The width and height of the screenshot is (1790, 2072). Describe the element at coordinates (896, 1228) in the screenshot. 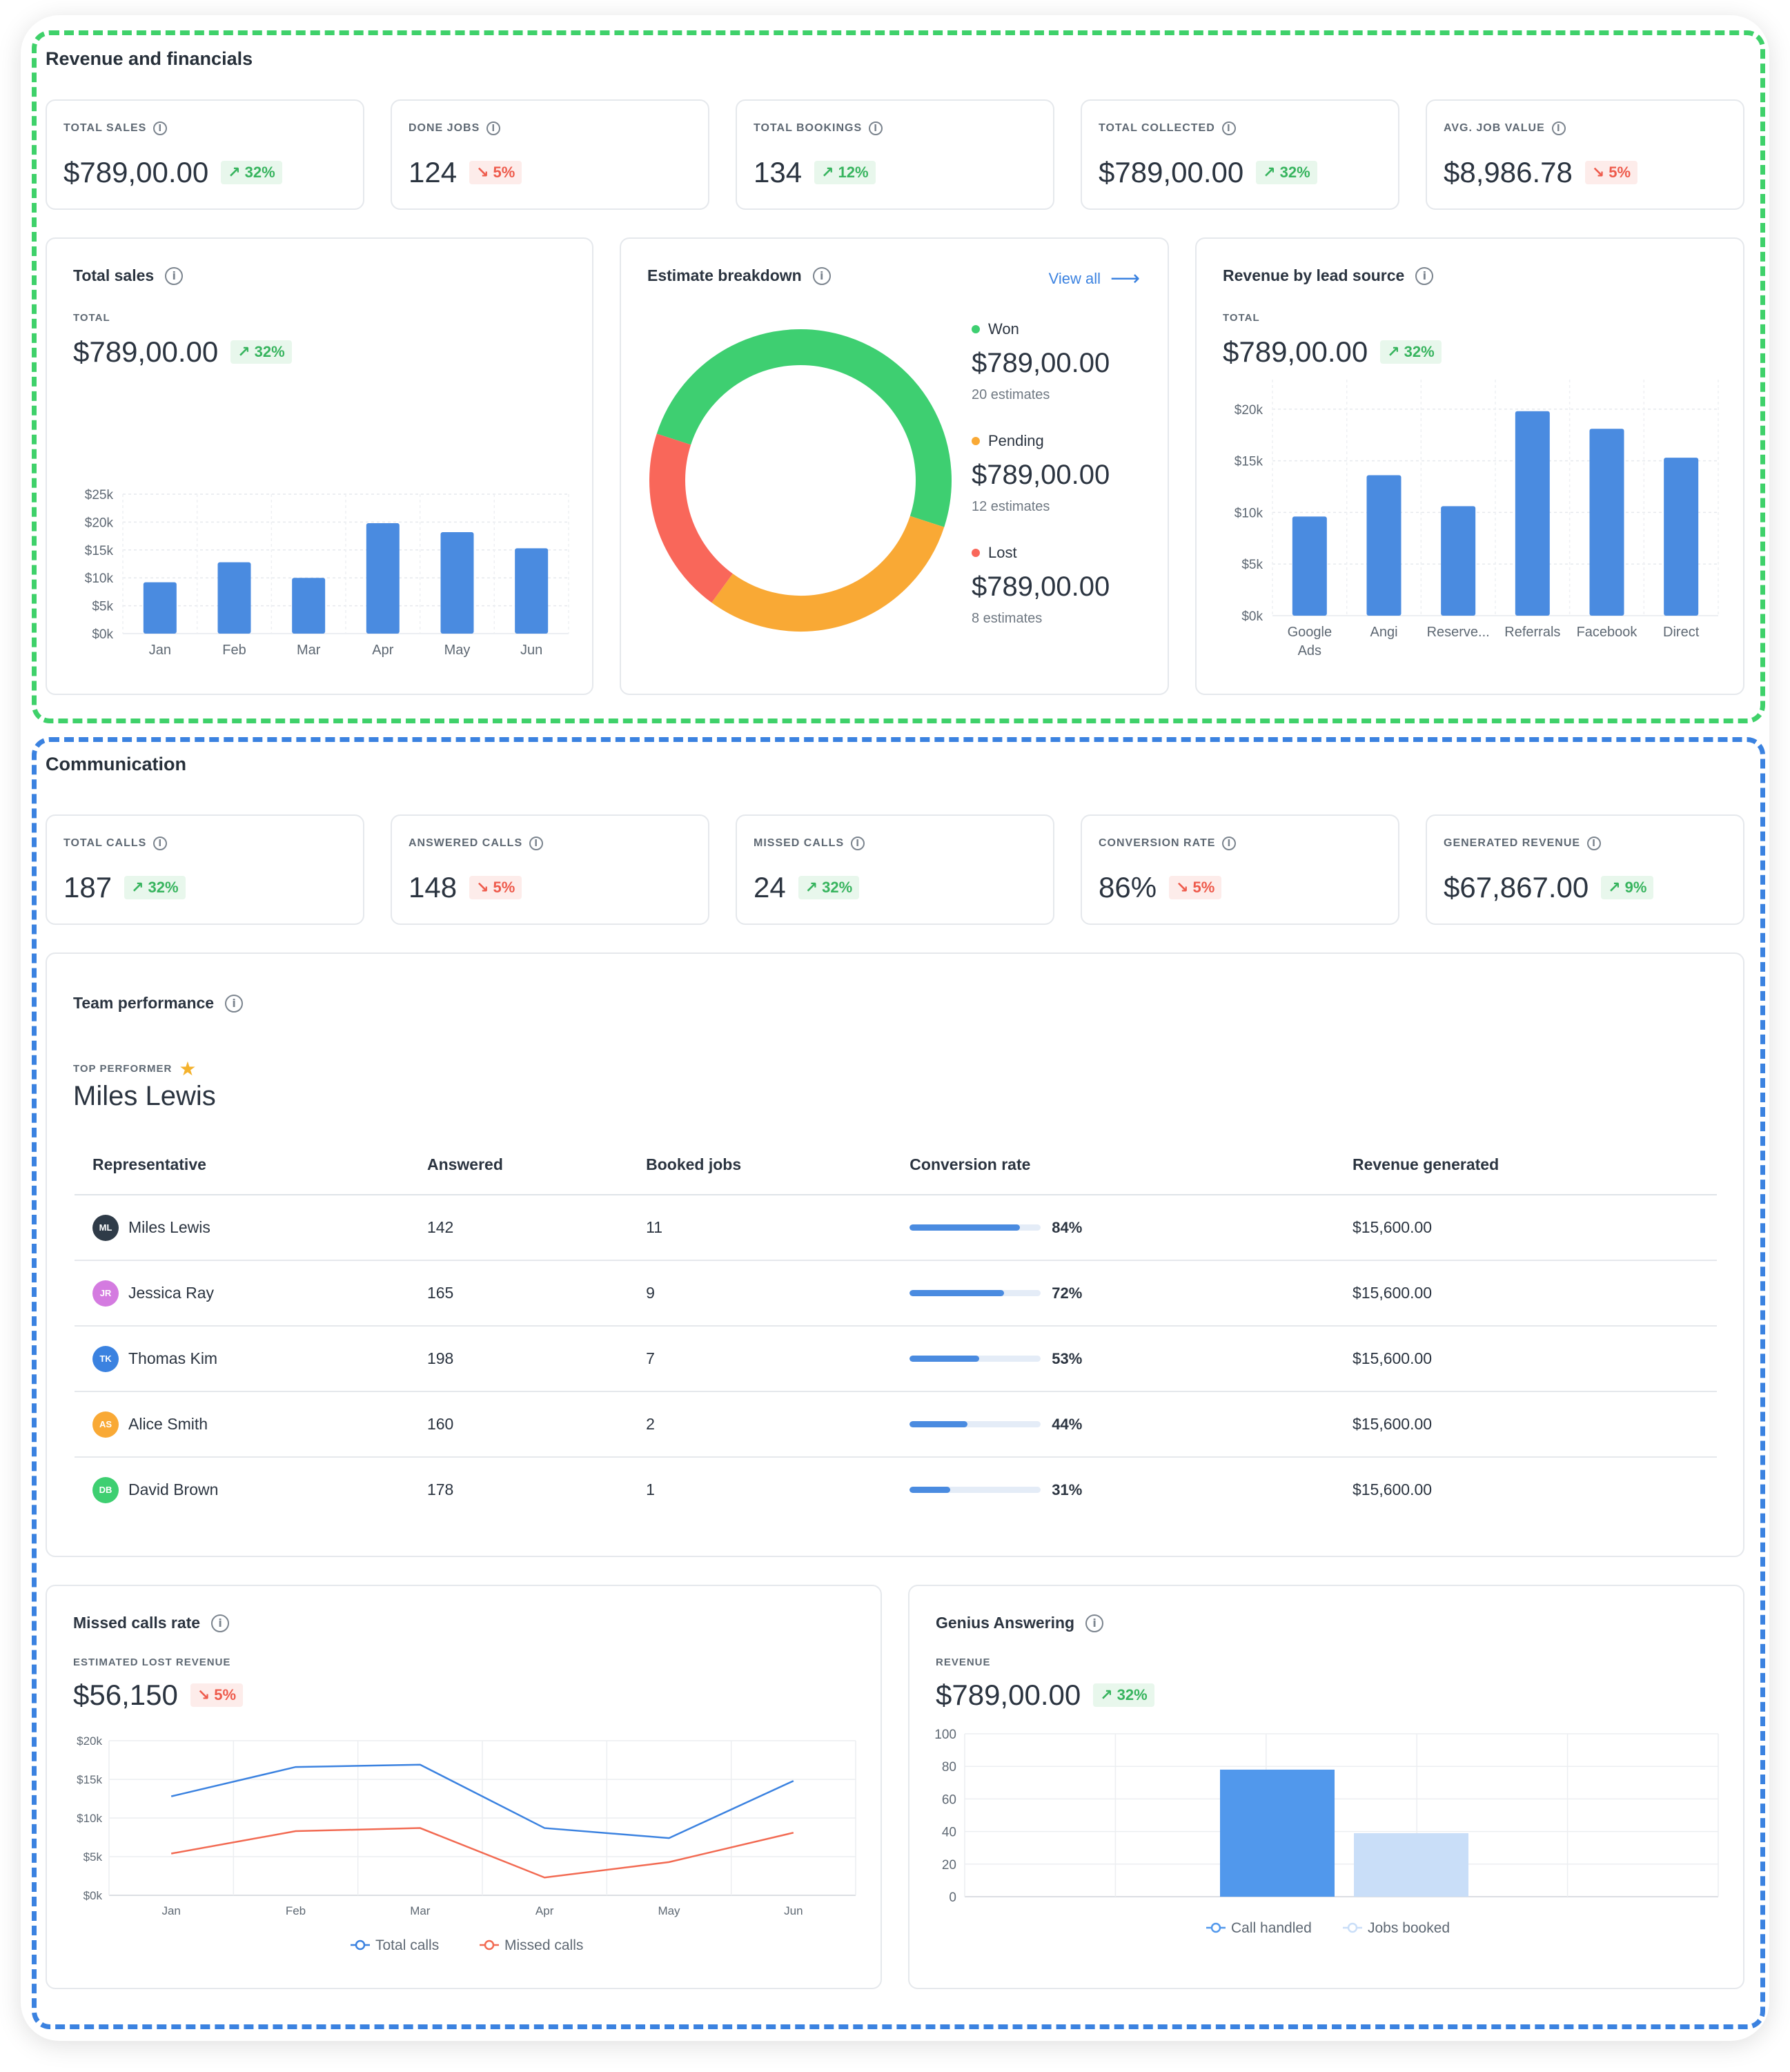

I see `table-row: ML Miles Lewis 142 11 84% $15,600.00` at that location.